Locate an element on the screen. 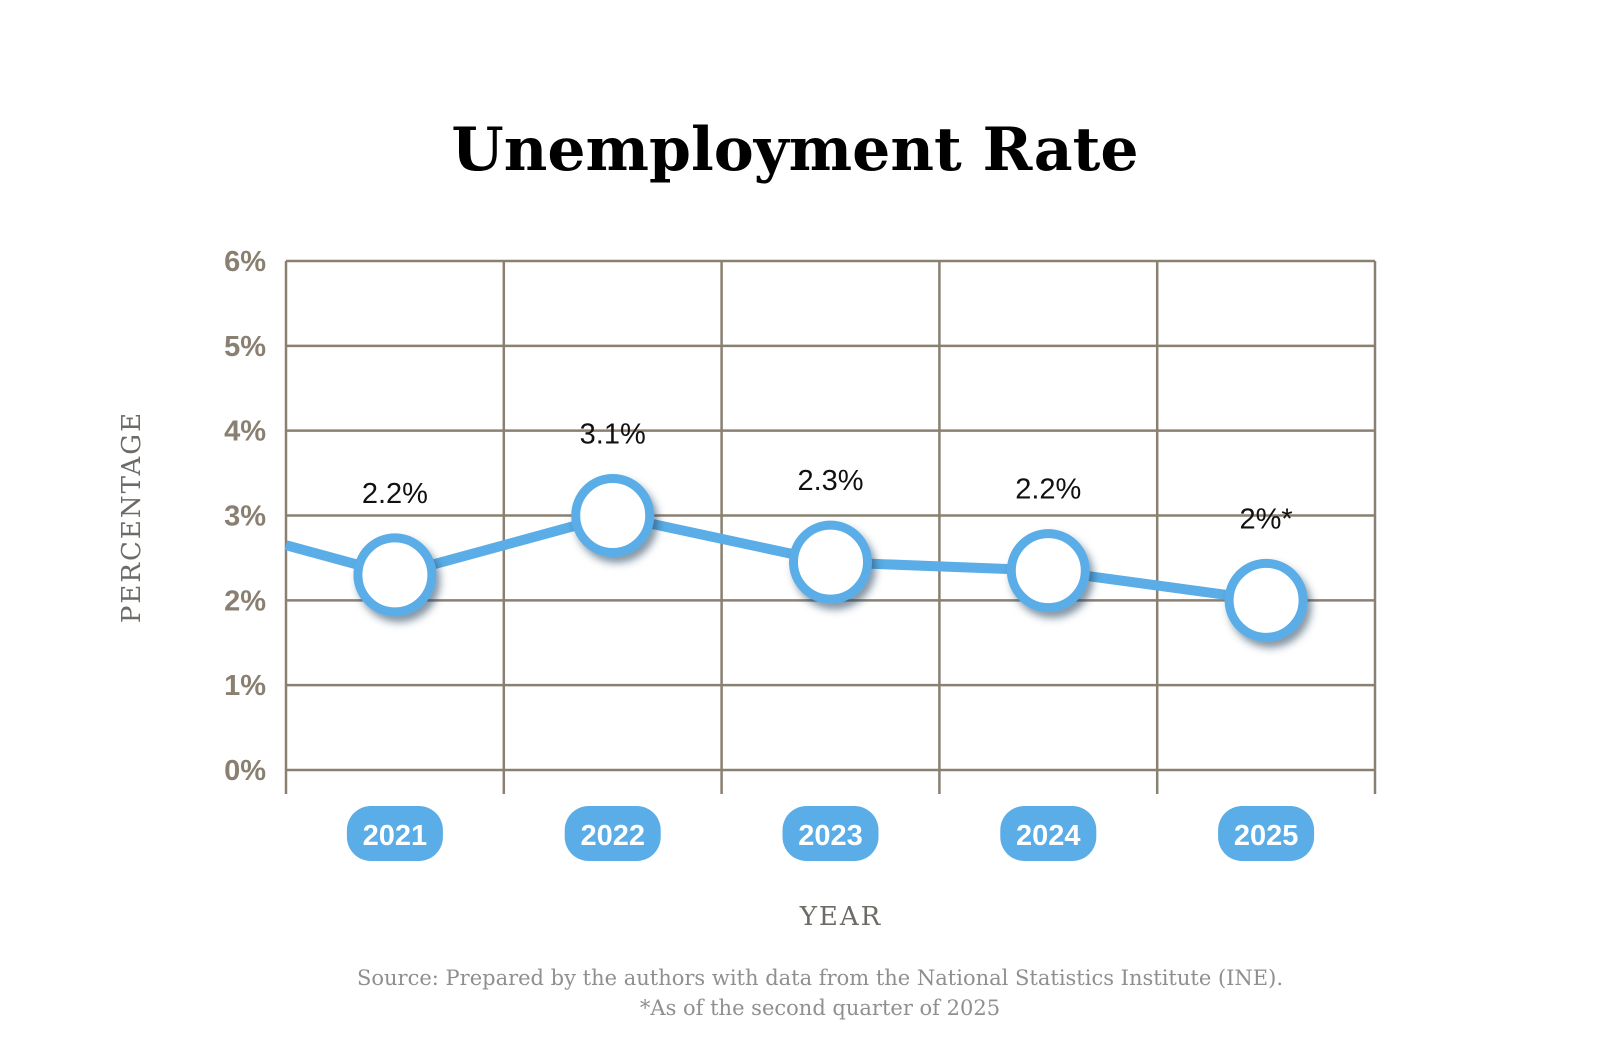 The image size is (1600, 1047). y-tick-label: 5% is located at coordinates (245, 347).